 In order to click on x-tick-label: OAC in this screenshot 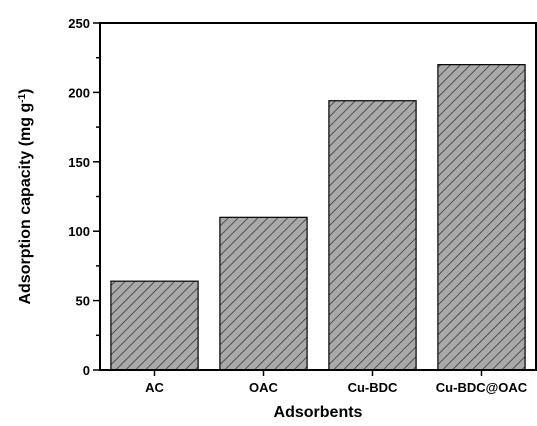, I will do `click(264, 387)`.